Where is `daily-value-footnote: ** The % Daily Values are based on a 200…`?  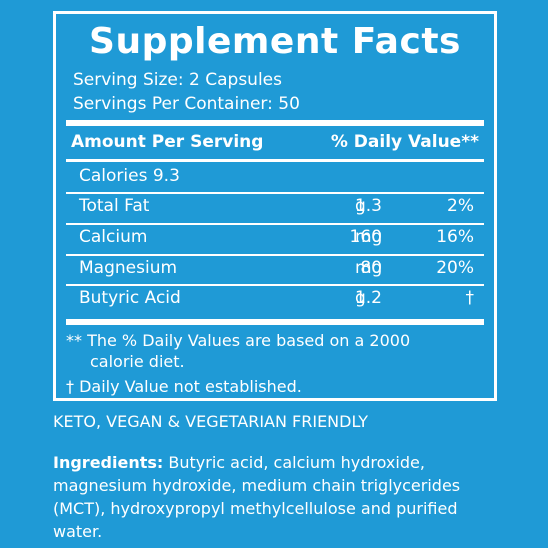 daily-value-footnote: ** The % Daily Values are based on a 200… is located at coordinates (238, 340).